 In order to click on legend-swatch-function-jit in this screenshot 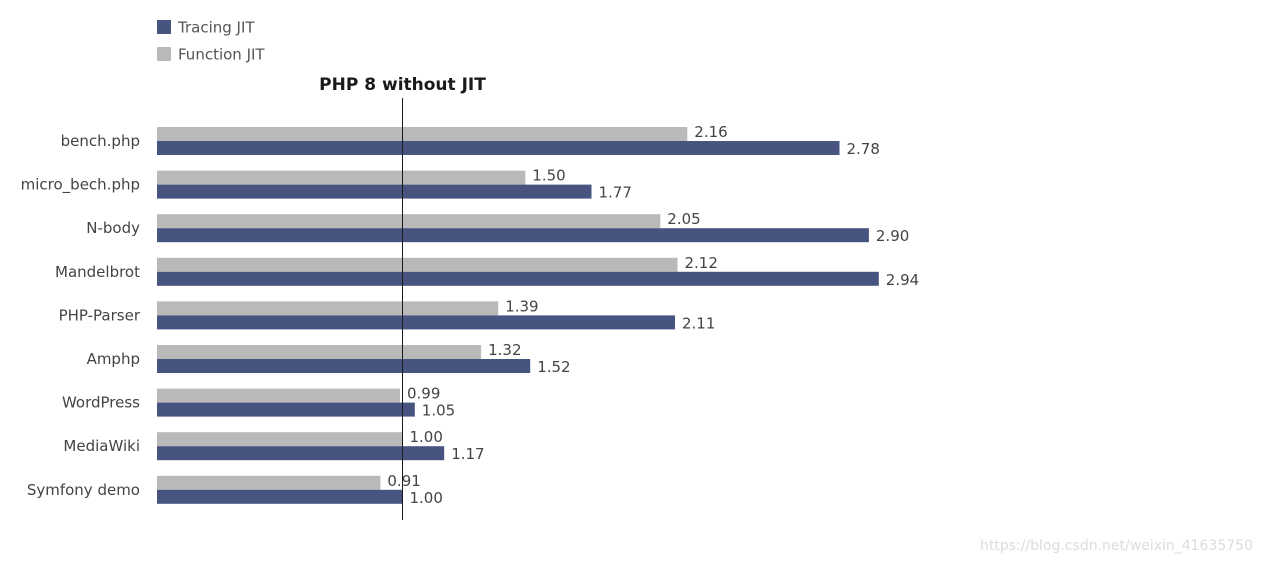, I will do `click(164, 54)`.